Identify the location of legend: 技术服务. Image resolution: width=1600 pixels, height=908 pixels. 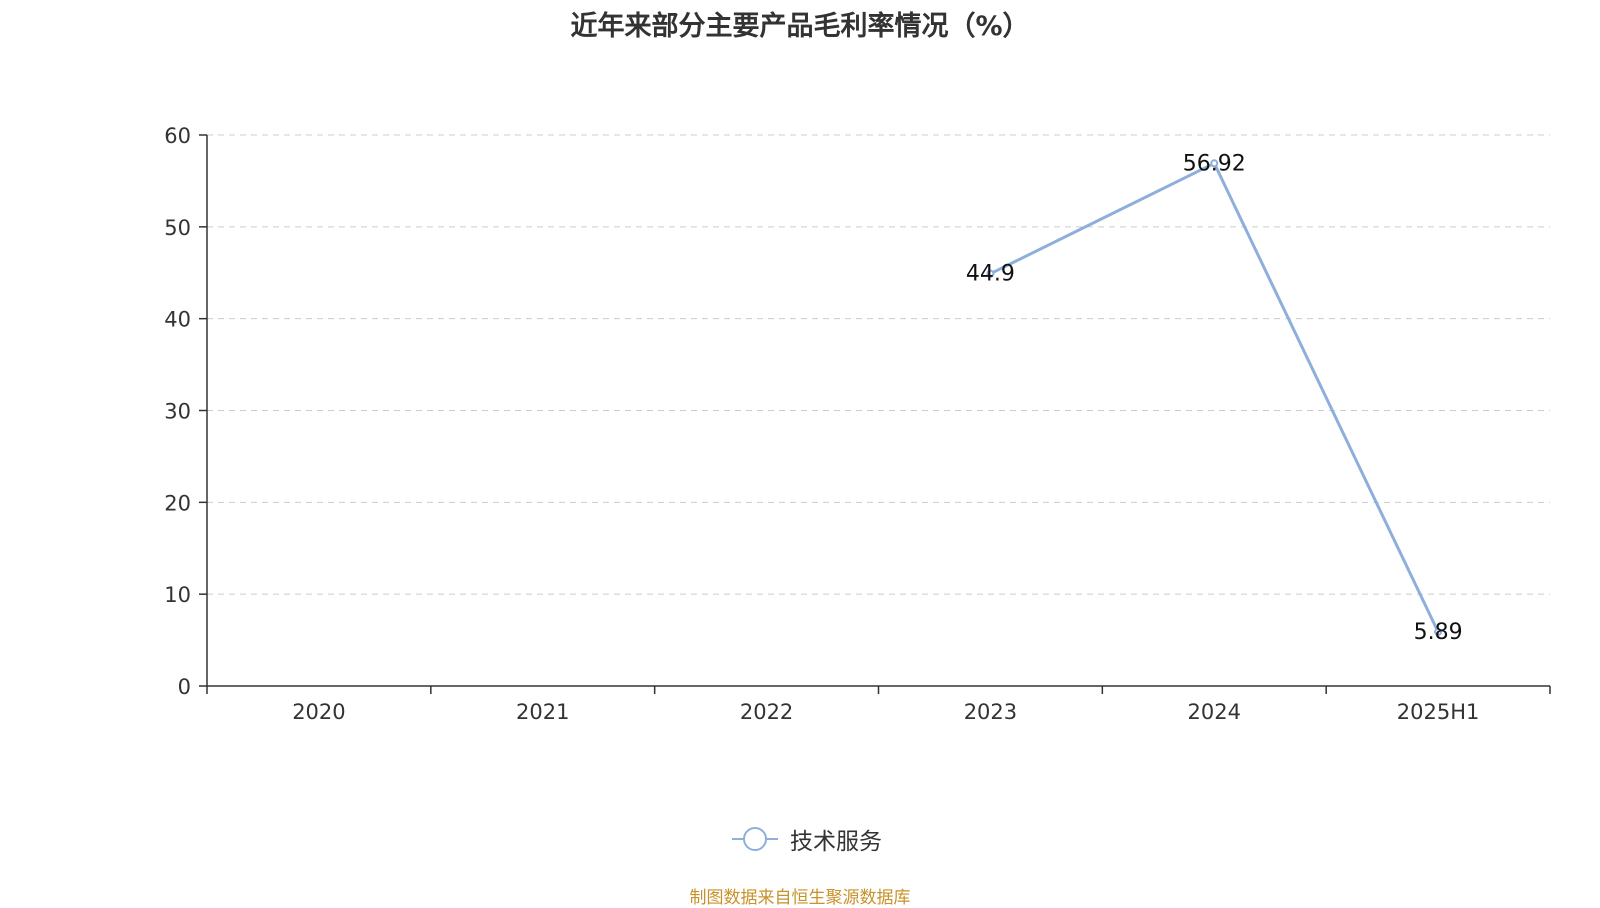
(806, 839).